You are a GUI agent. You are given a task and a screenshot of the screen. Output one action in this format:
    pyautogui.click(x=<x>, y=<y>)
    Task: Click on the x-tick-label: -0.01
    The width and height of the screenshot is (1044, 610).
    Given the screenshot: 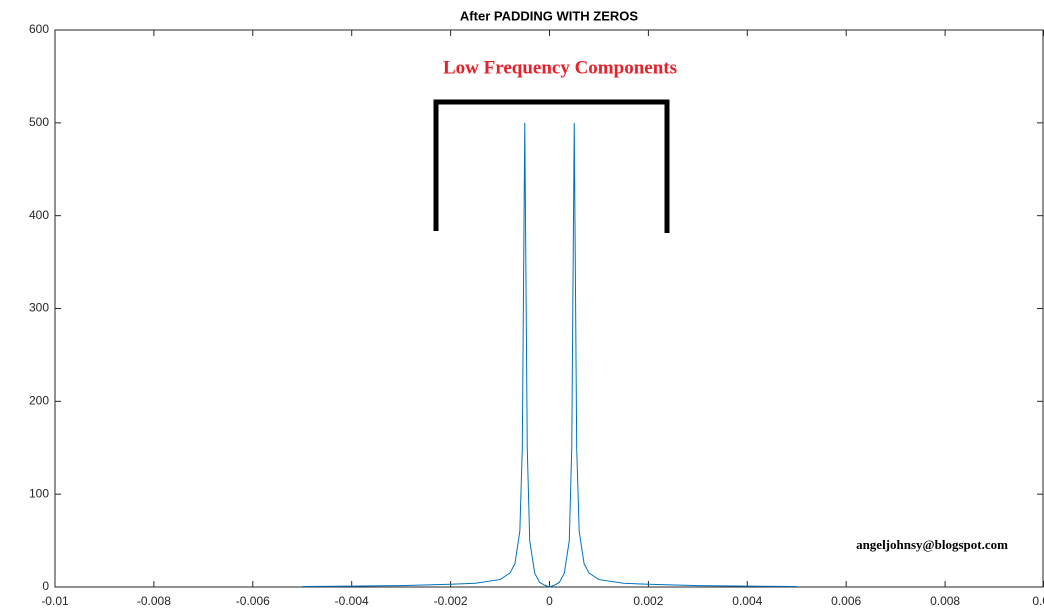 What is the action you would take?
    pyautogui.click(x=55, y=601)
    